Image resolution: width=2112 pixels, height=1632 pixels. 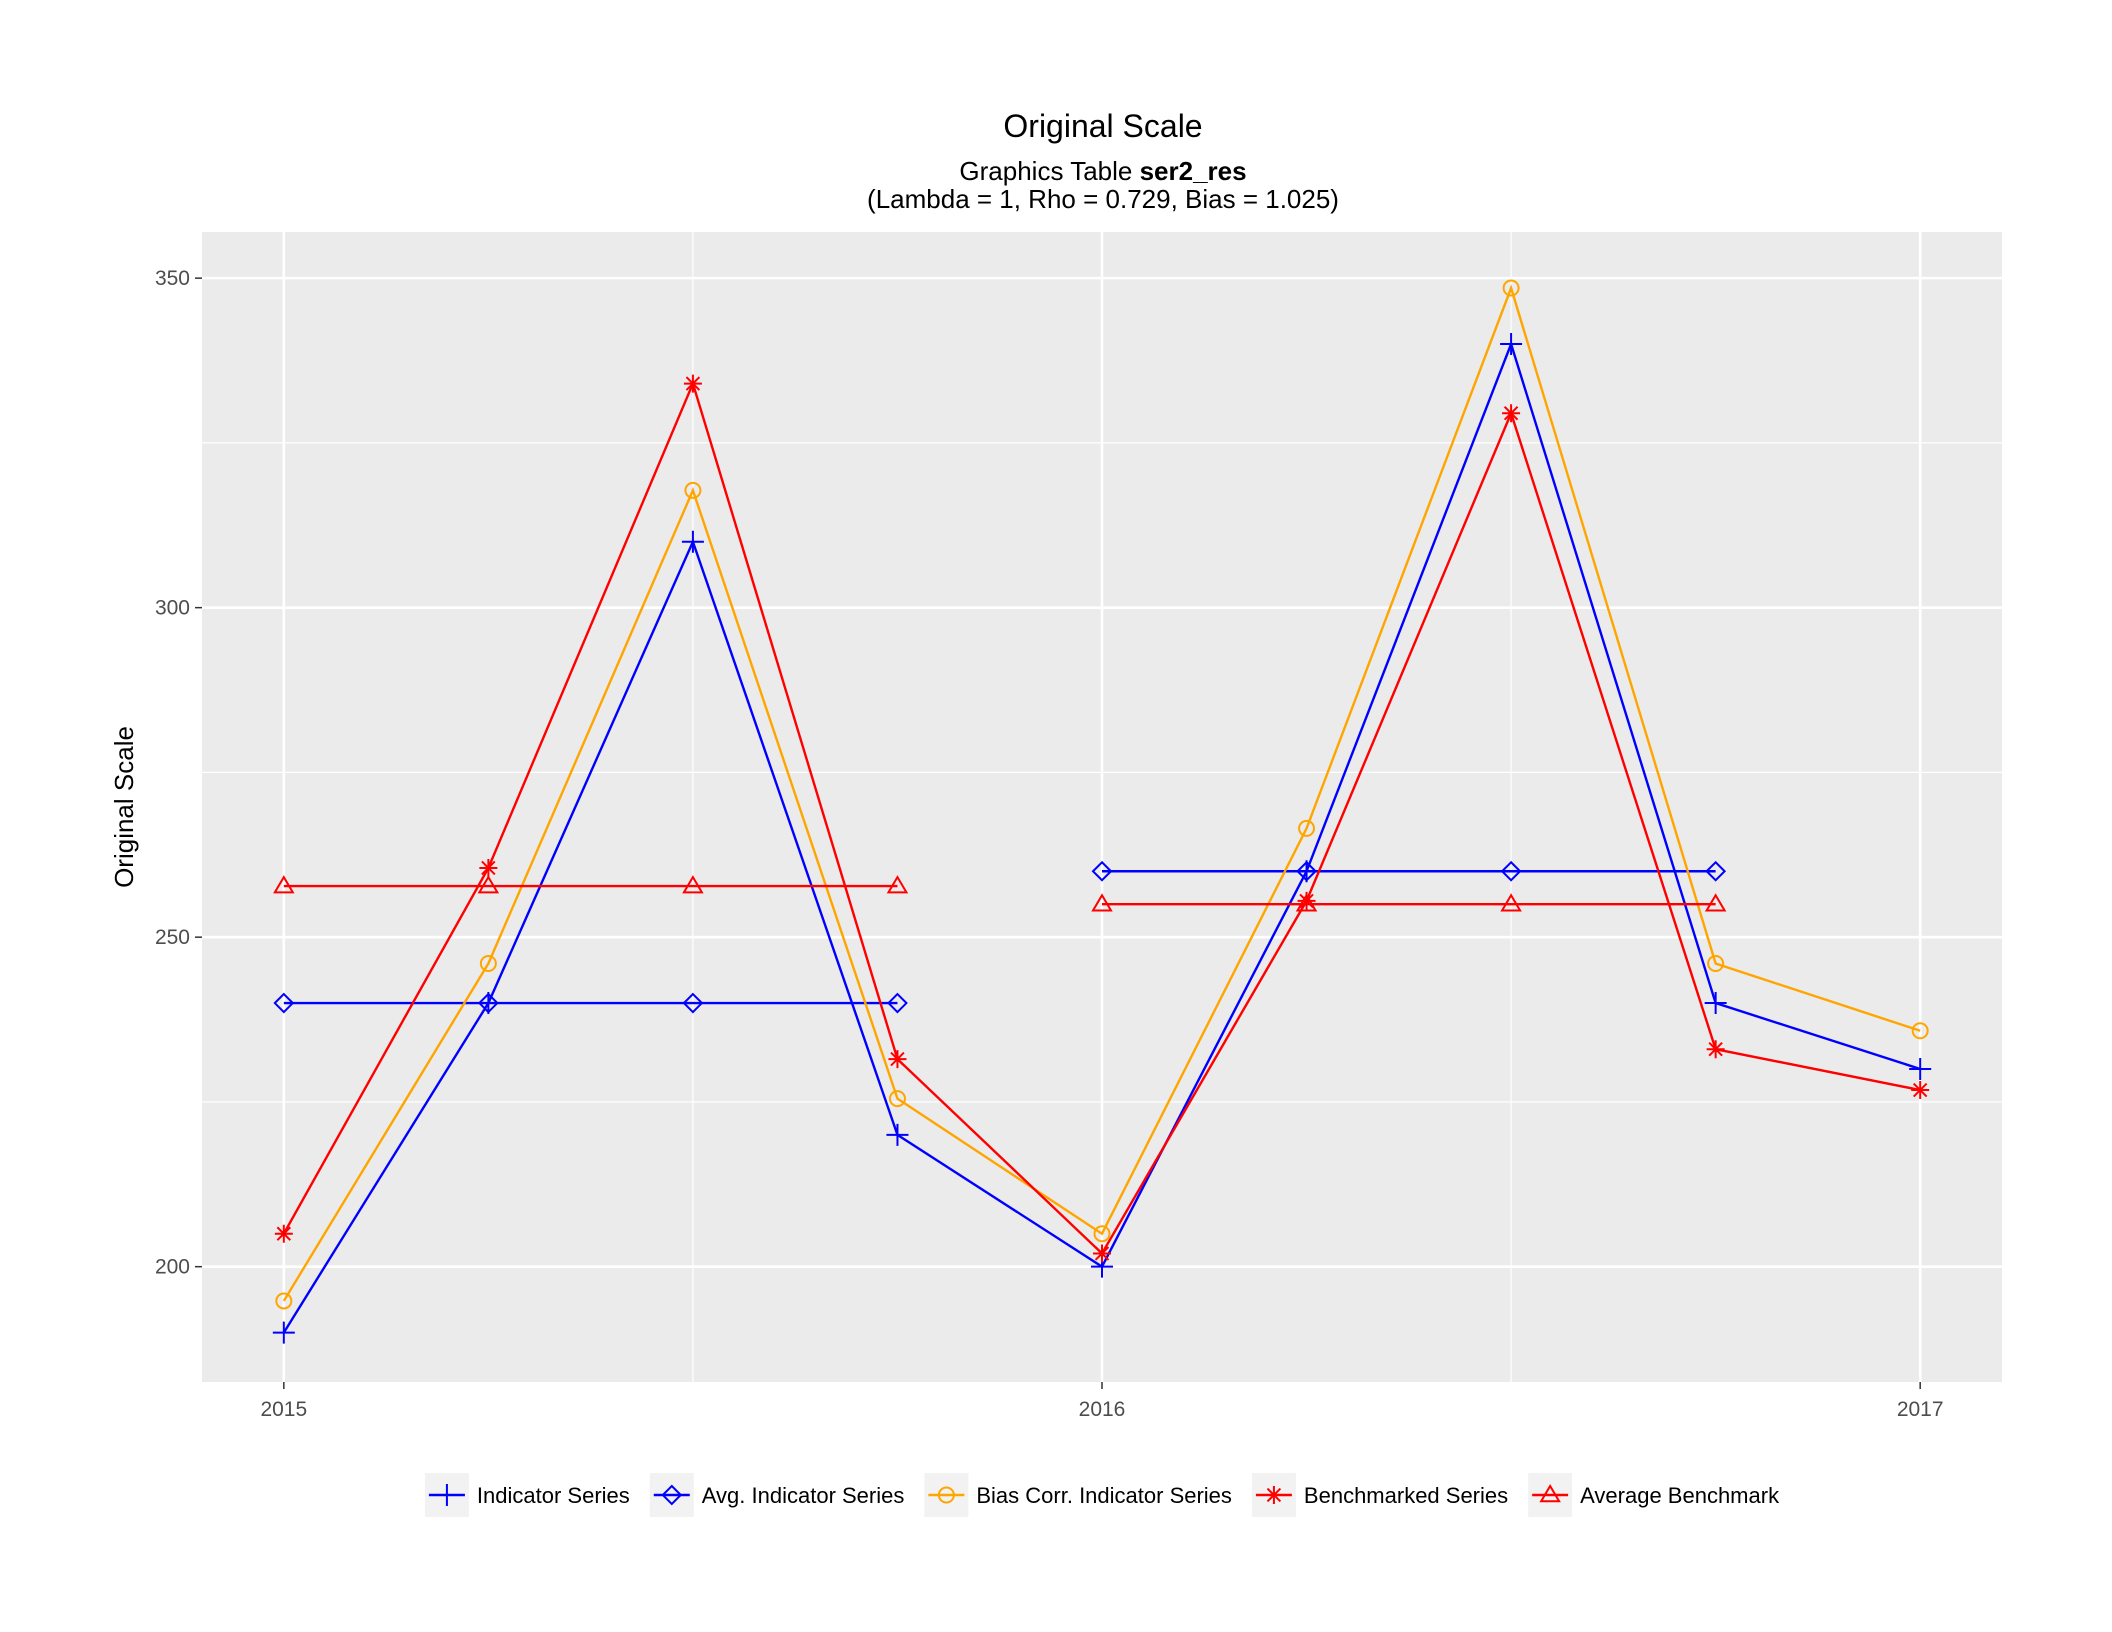 I want to click on legend-item: Avg. Indicator Series, so click(x=777, y=1495).